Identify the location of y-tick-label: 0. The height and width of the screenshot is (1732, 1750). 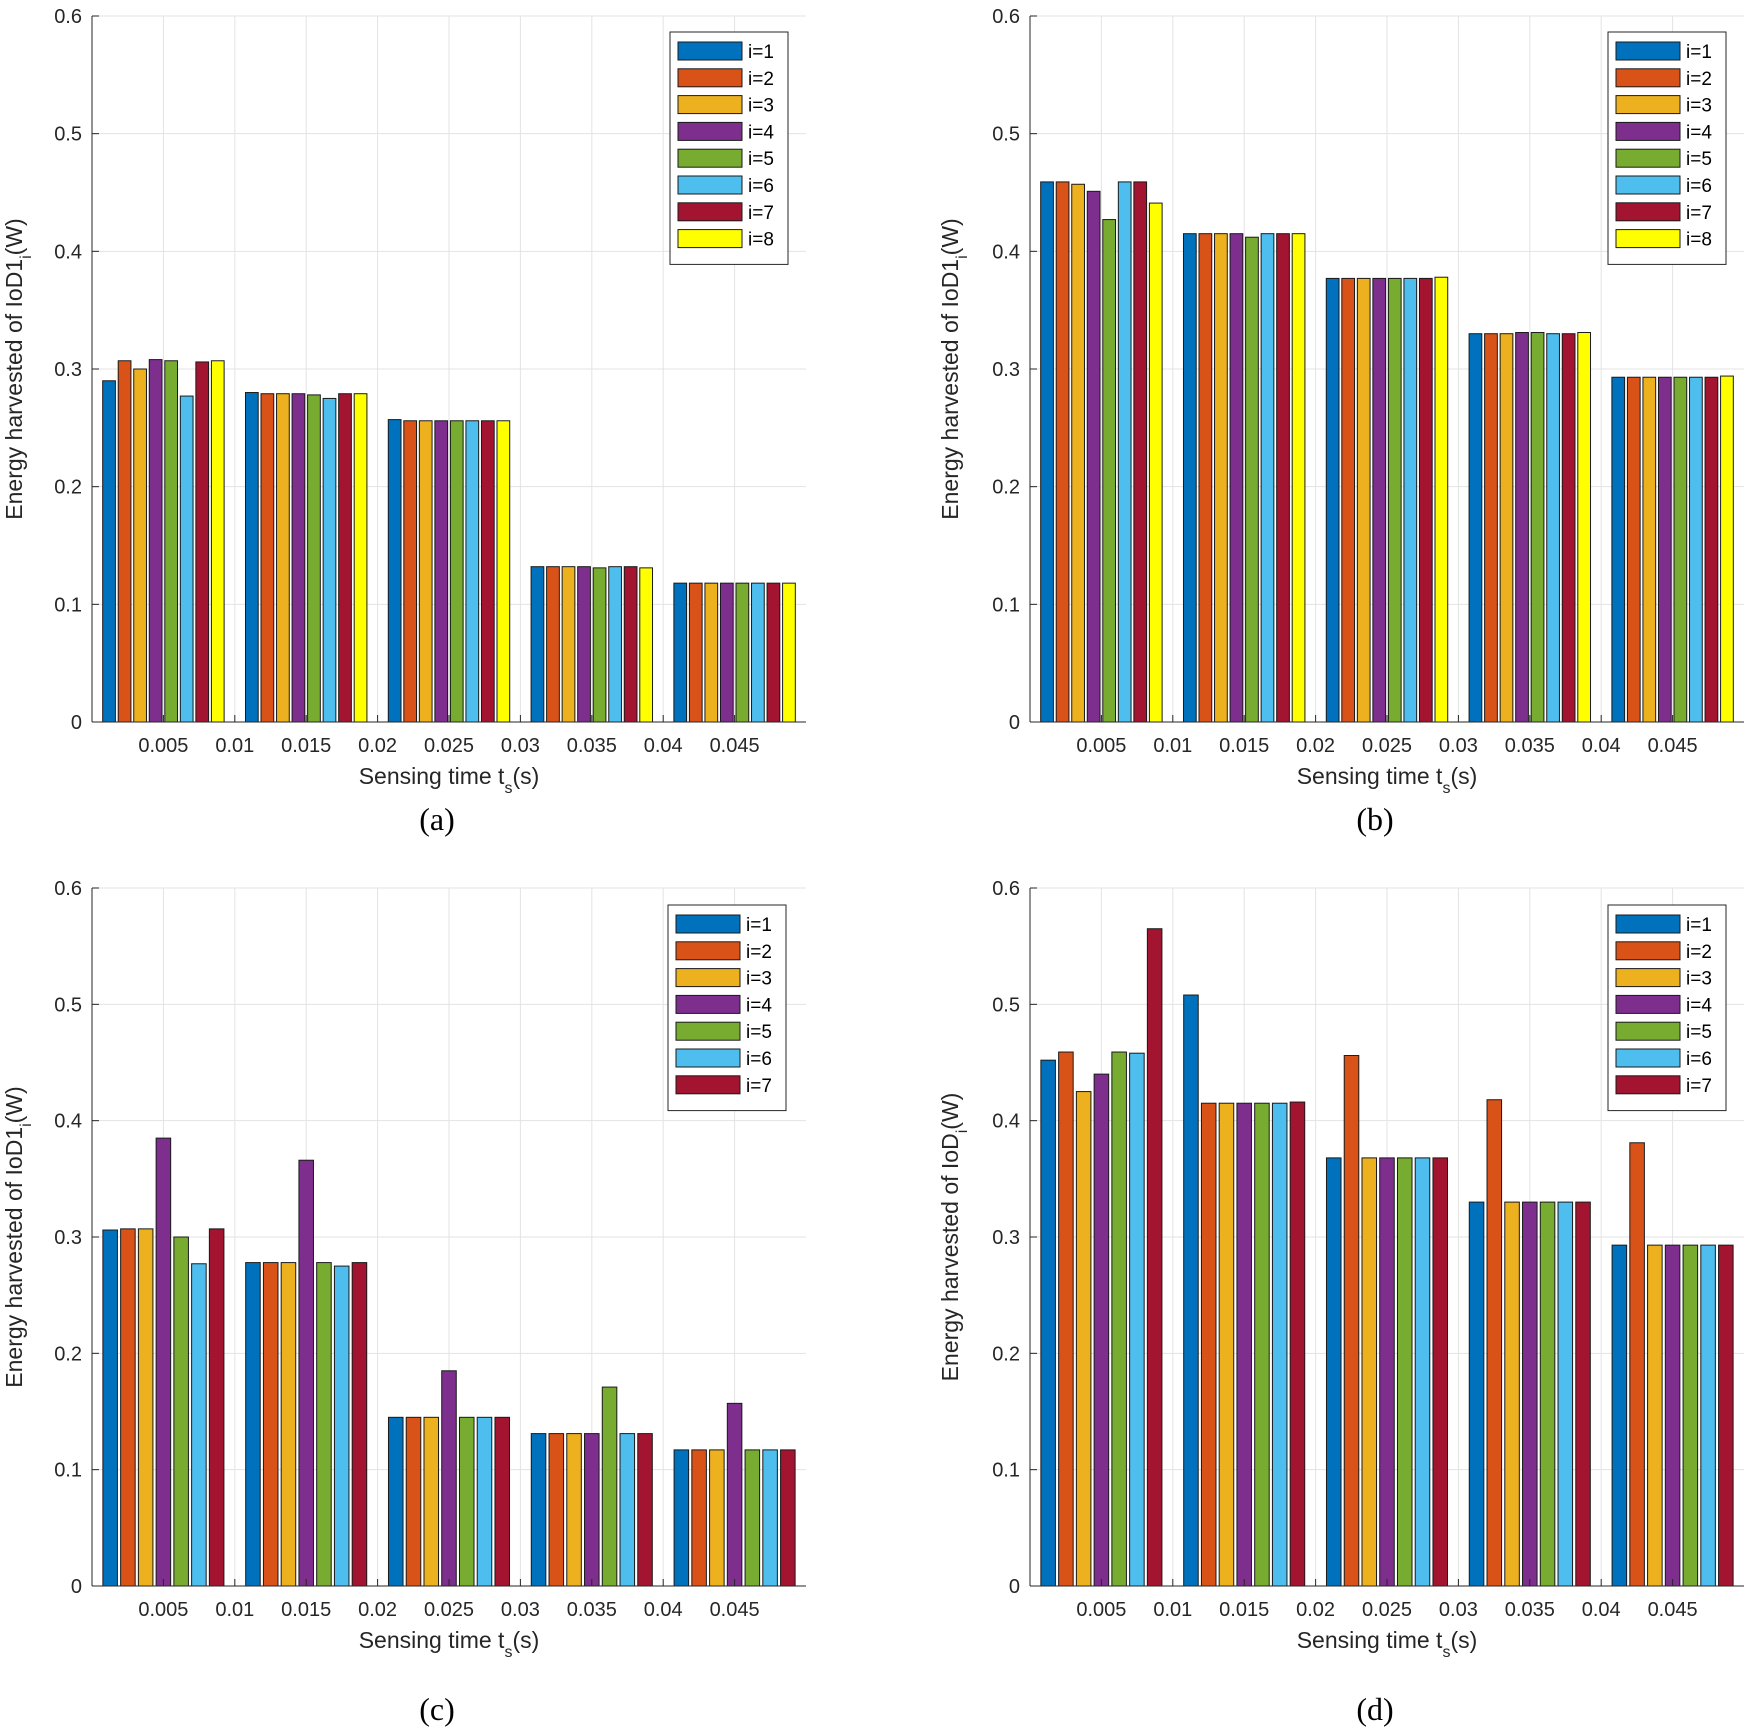
(76, 723).